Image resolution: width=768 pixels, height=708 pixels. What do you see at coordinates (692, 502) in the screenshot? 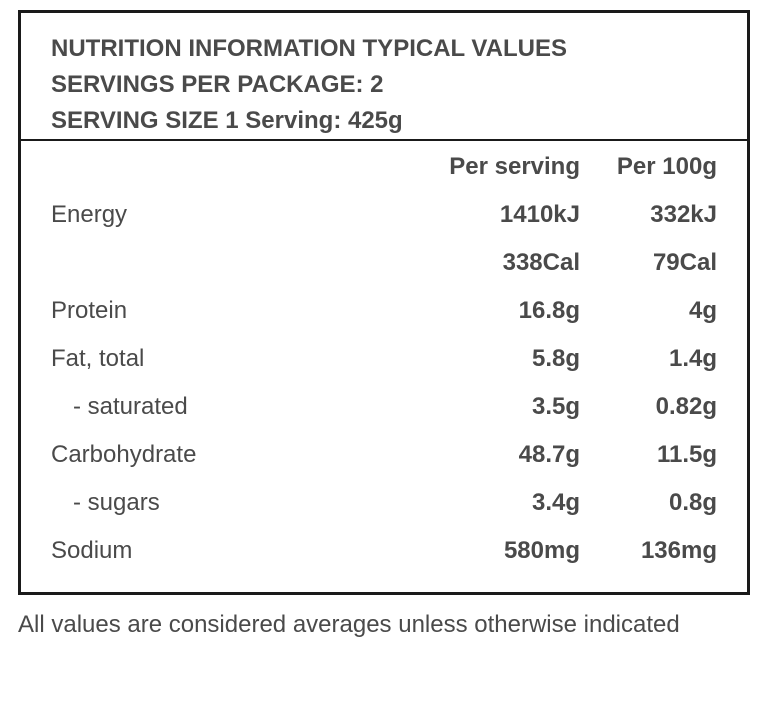
I see `per-100g-value: 0.8g` at bounding box center [692, 502].